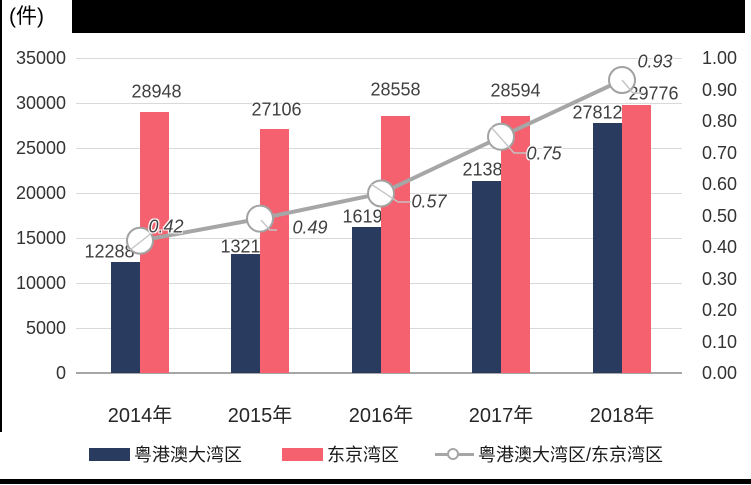 The width and height of the screenshot is (751, 485). What do you see at coordinates (720, 89) in the screenshot?
I see `y-axis-right-tick-0.90: 0.90` at bounding box center [720, 89].